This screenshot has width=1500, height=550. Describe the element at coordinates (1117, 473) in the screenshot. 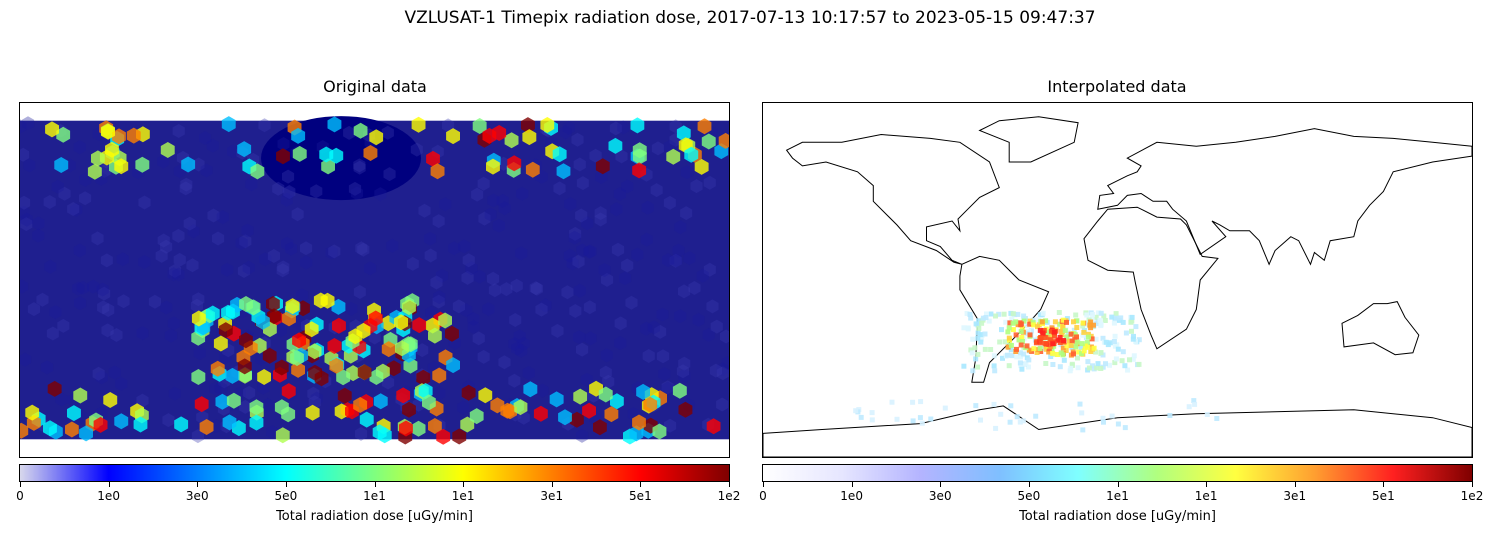

I see `right-colorbar-gradient` at that location.